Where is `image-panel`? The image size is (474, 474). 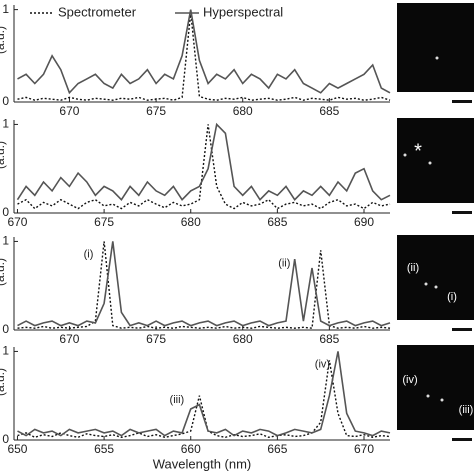 image-panel is located at coordinates (435, 47).